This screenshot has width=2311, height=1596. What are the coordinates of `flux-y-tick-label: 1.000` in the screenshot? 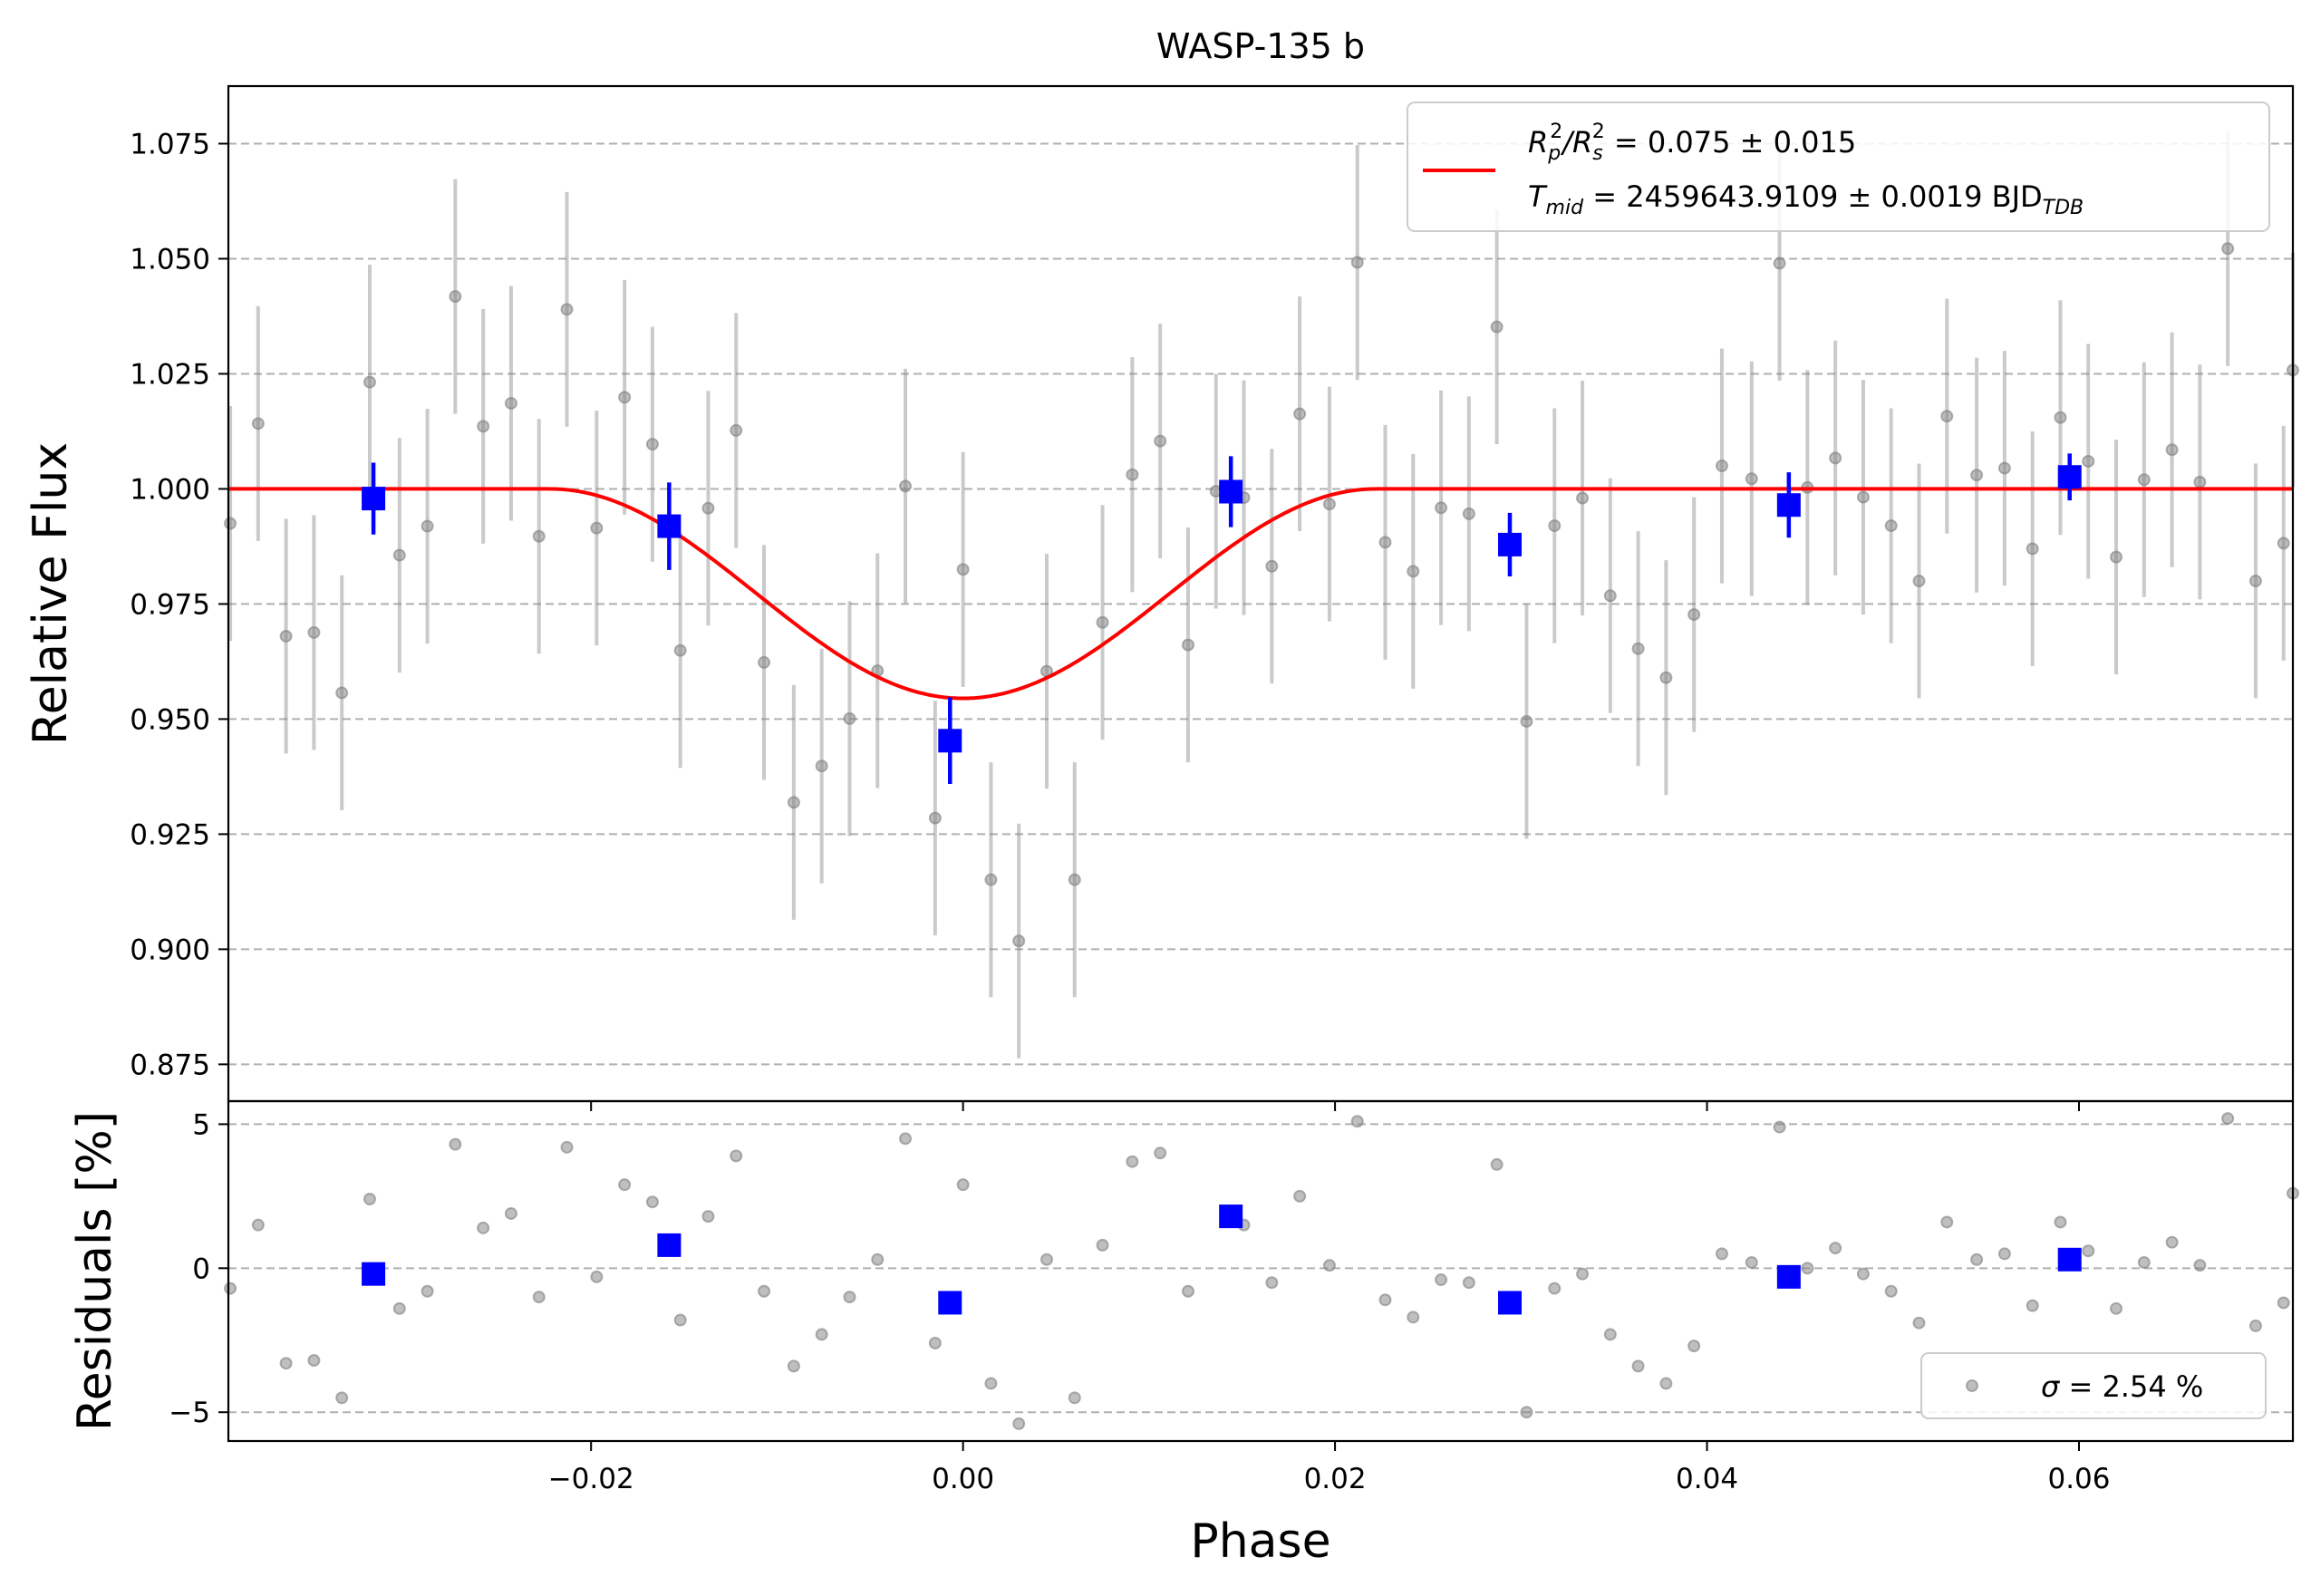 It's located at (170, 489).